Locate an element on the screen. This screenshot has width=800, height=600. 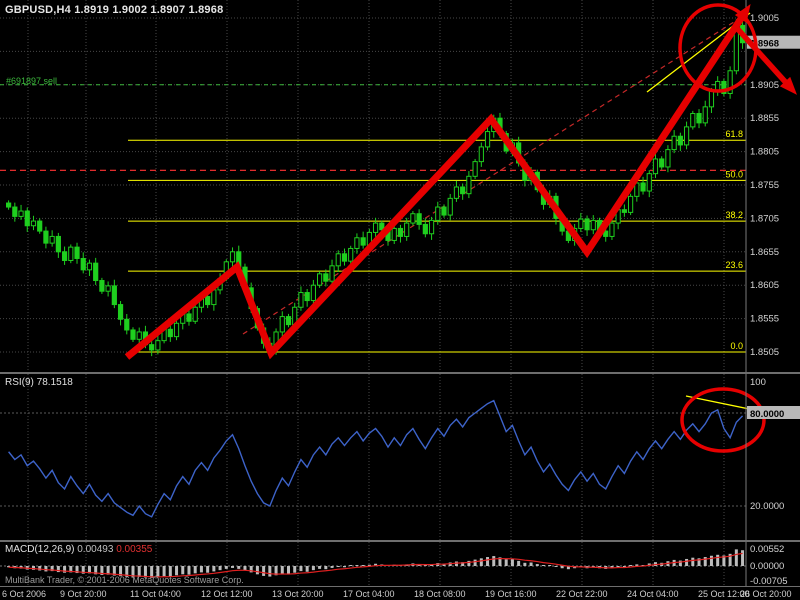
breakout-arrow is located at coordinates (765, 59).